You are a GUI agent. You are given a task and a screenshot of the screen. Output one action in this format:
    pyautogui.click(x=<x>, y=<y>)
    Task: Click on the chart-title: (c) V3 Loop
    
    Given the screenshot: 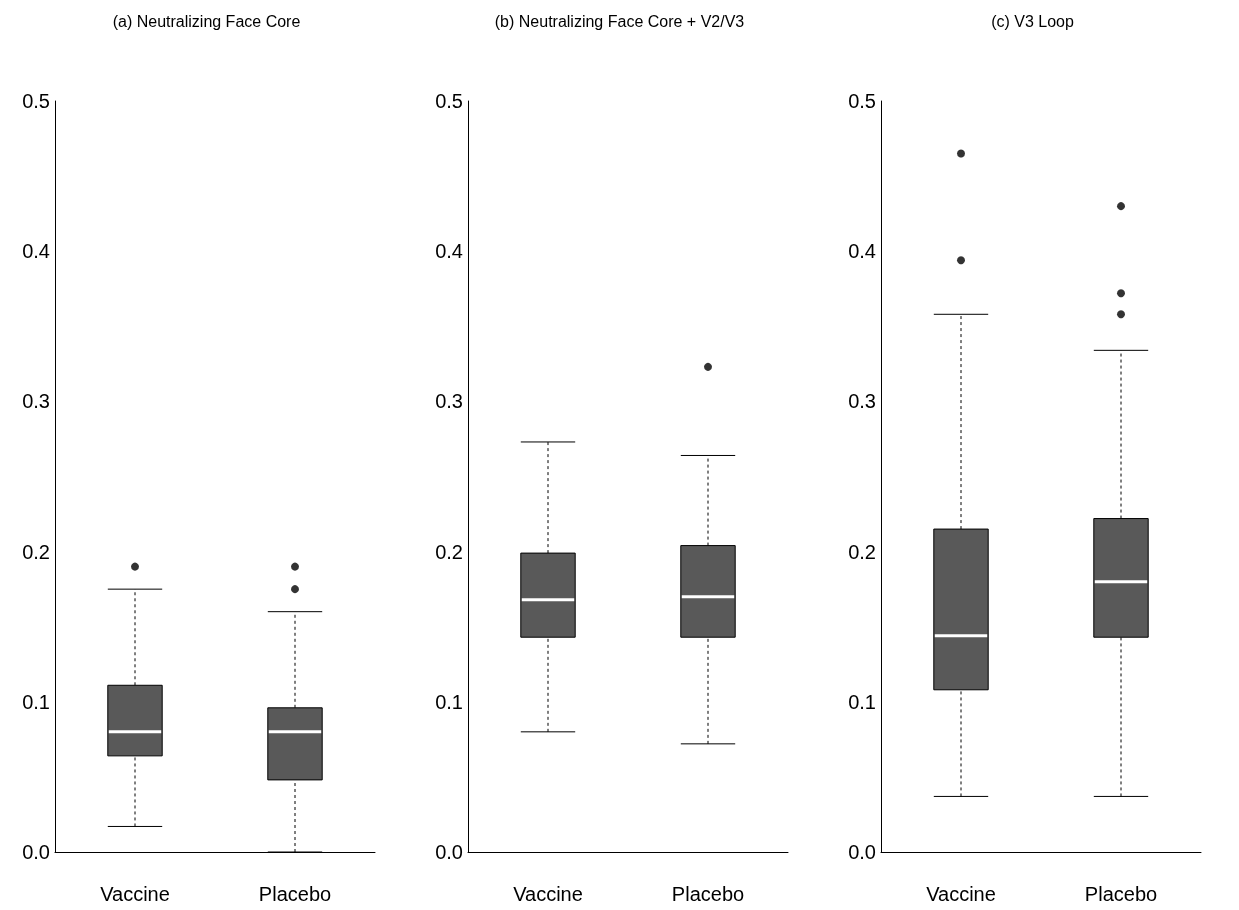 What is the action you would take?
    pyautogui.click(x=1032, y=21)
    